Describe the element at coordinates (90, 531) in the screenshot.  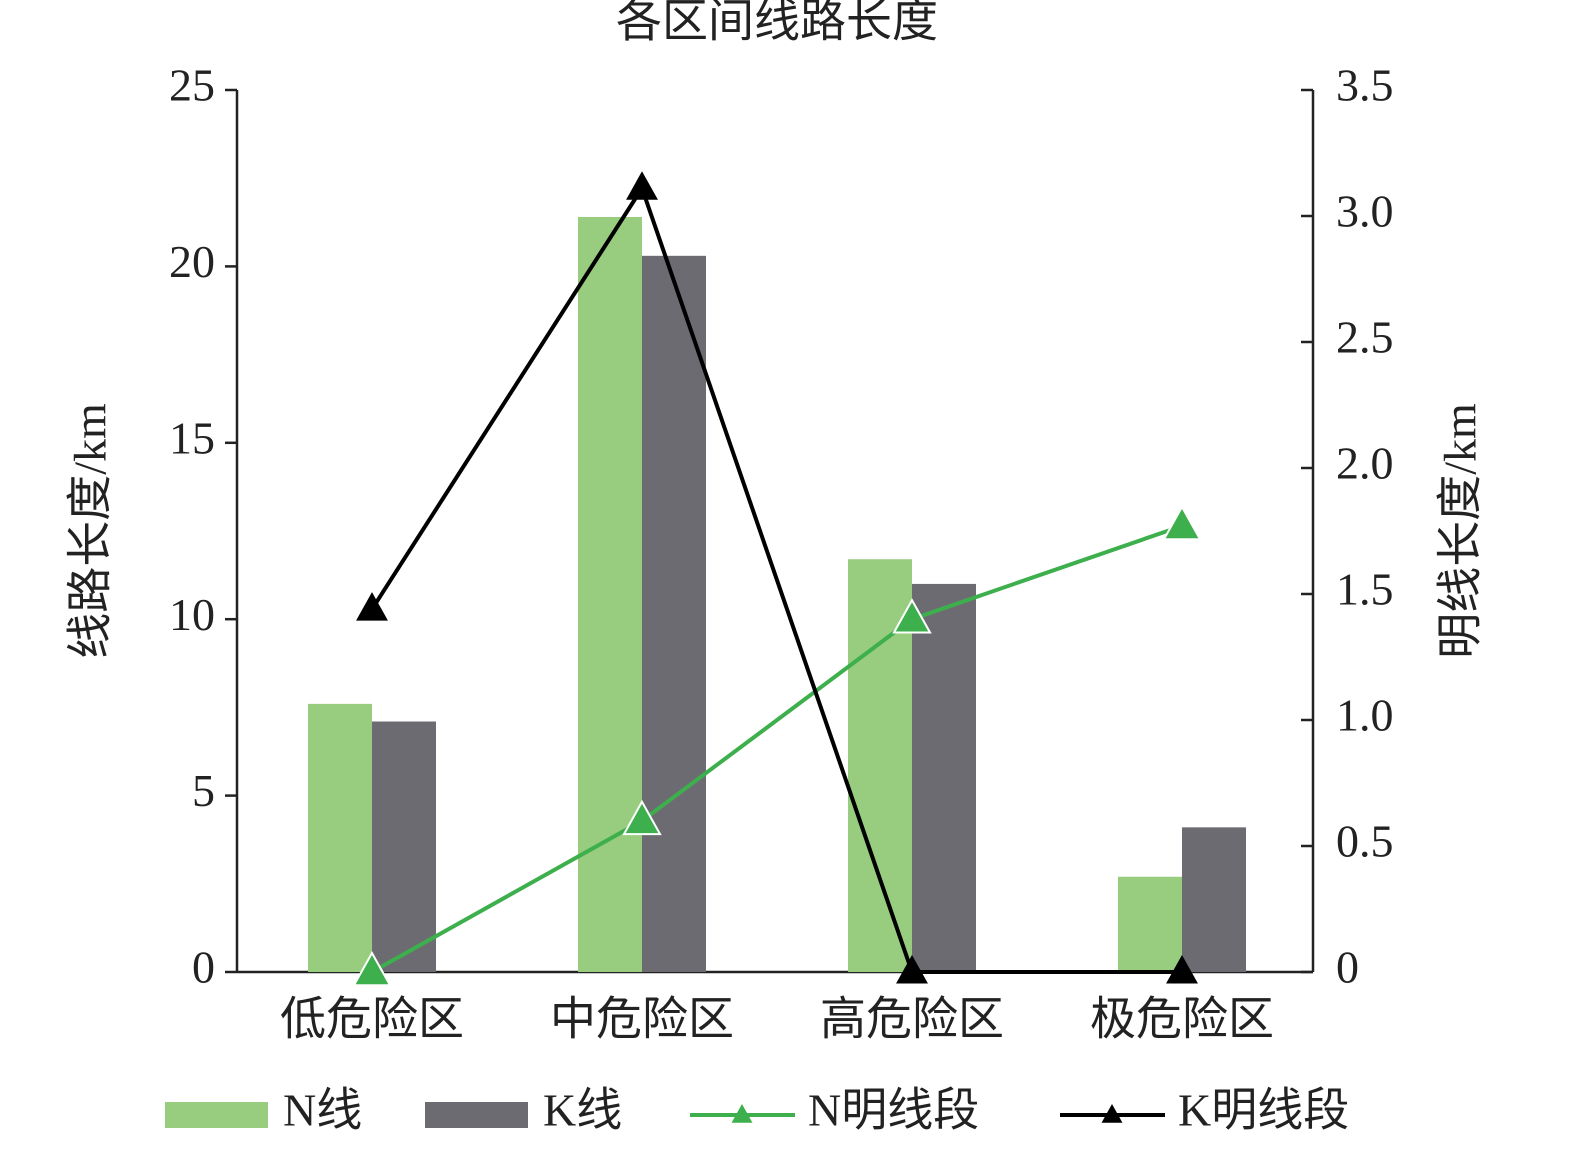
I see `y-axis-label: 线路长度/km` at that location.